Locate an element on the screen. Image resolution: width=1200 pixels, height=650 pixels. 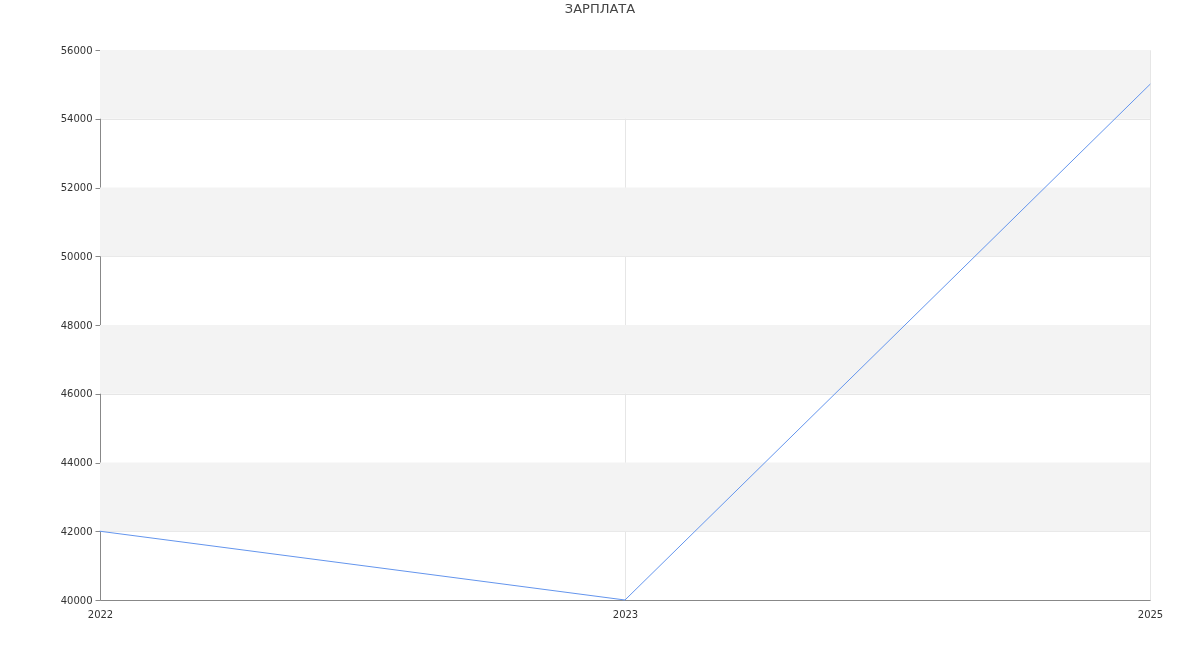
x-tick-label: 2023 is located at coordinates (625, 614).